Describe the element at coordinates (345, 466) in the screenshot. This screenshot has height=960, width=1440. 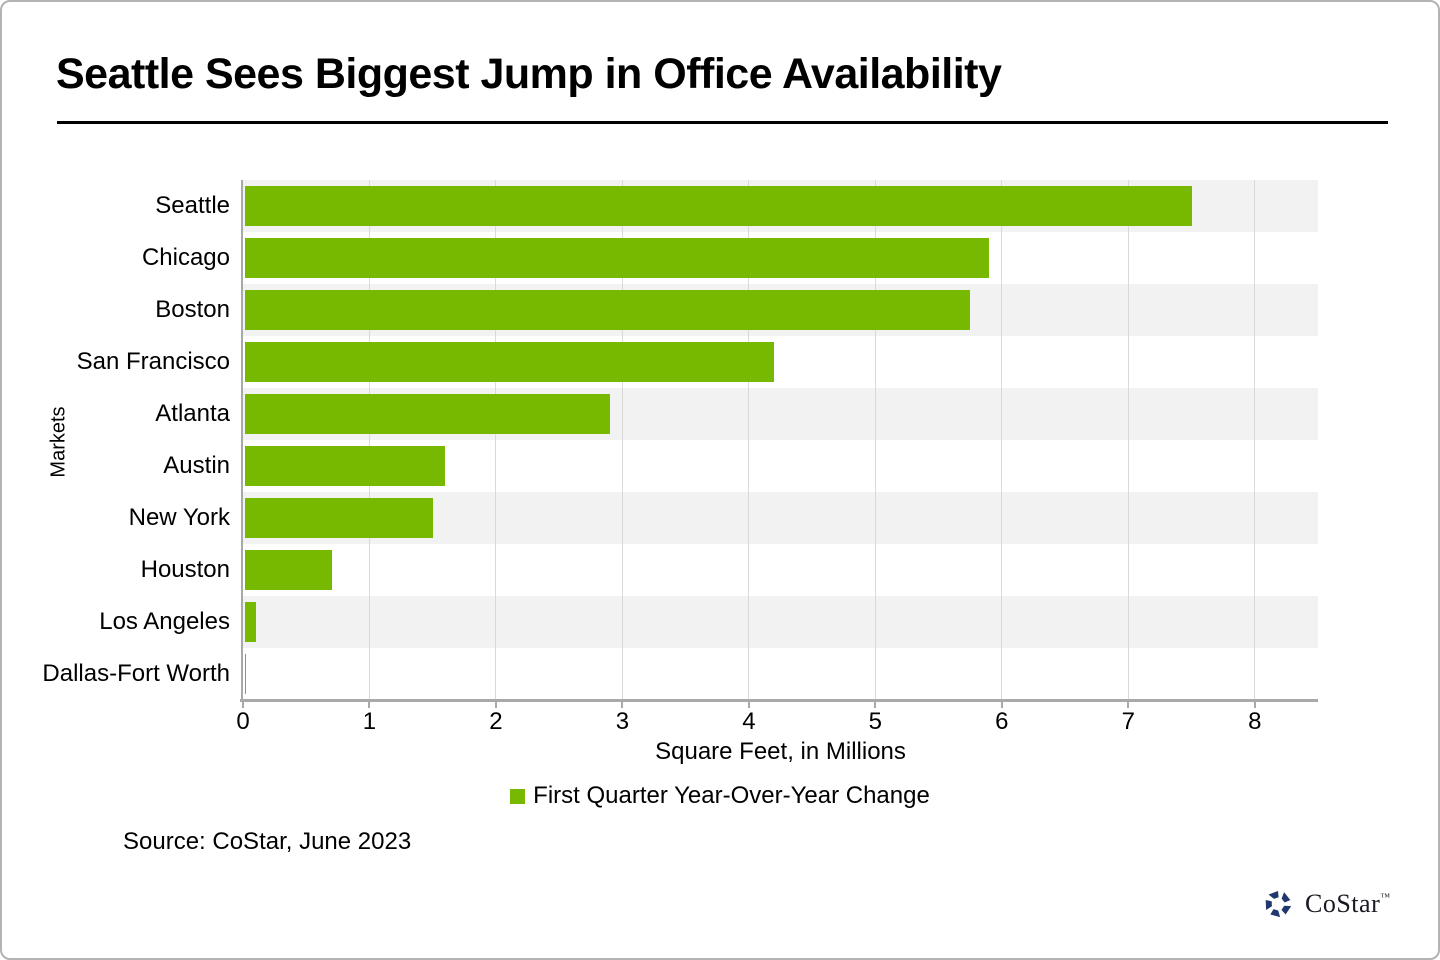
I see `bar-austin` at that location.